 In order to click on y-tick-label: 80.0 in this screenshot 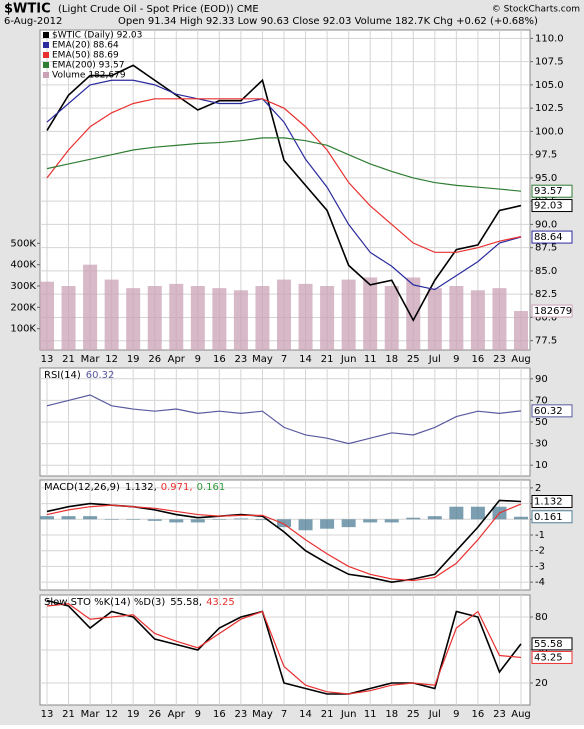, I will do `click(546, 317)`.